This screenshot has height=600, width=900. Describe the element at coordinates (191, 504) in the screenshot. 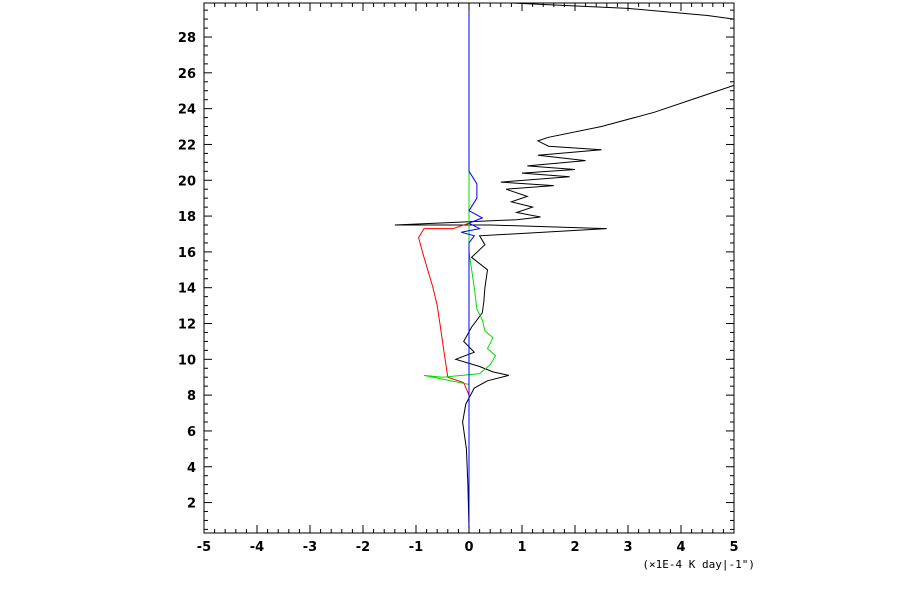

I see `y-tick-label: 2` at that location.